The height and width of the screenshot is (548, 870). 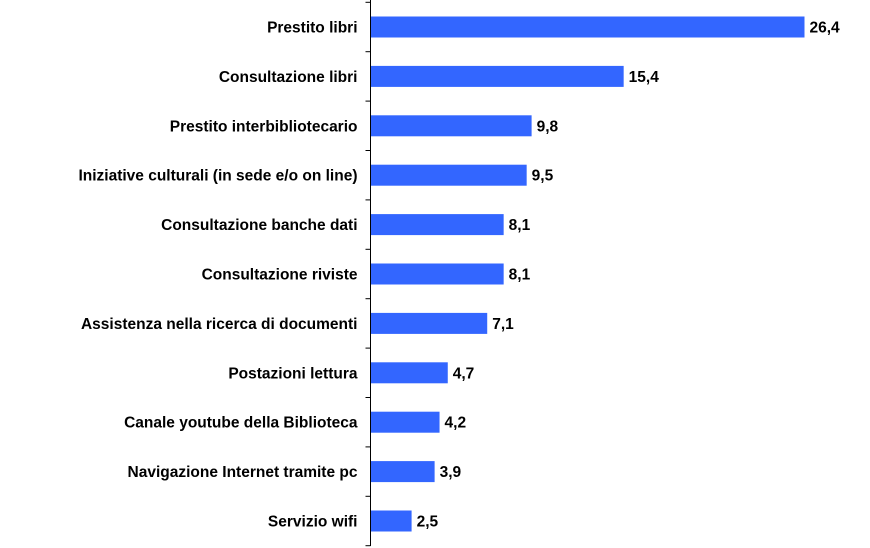 I want to click on value-label: 4,2, so click(x=456, y=423).